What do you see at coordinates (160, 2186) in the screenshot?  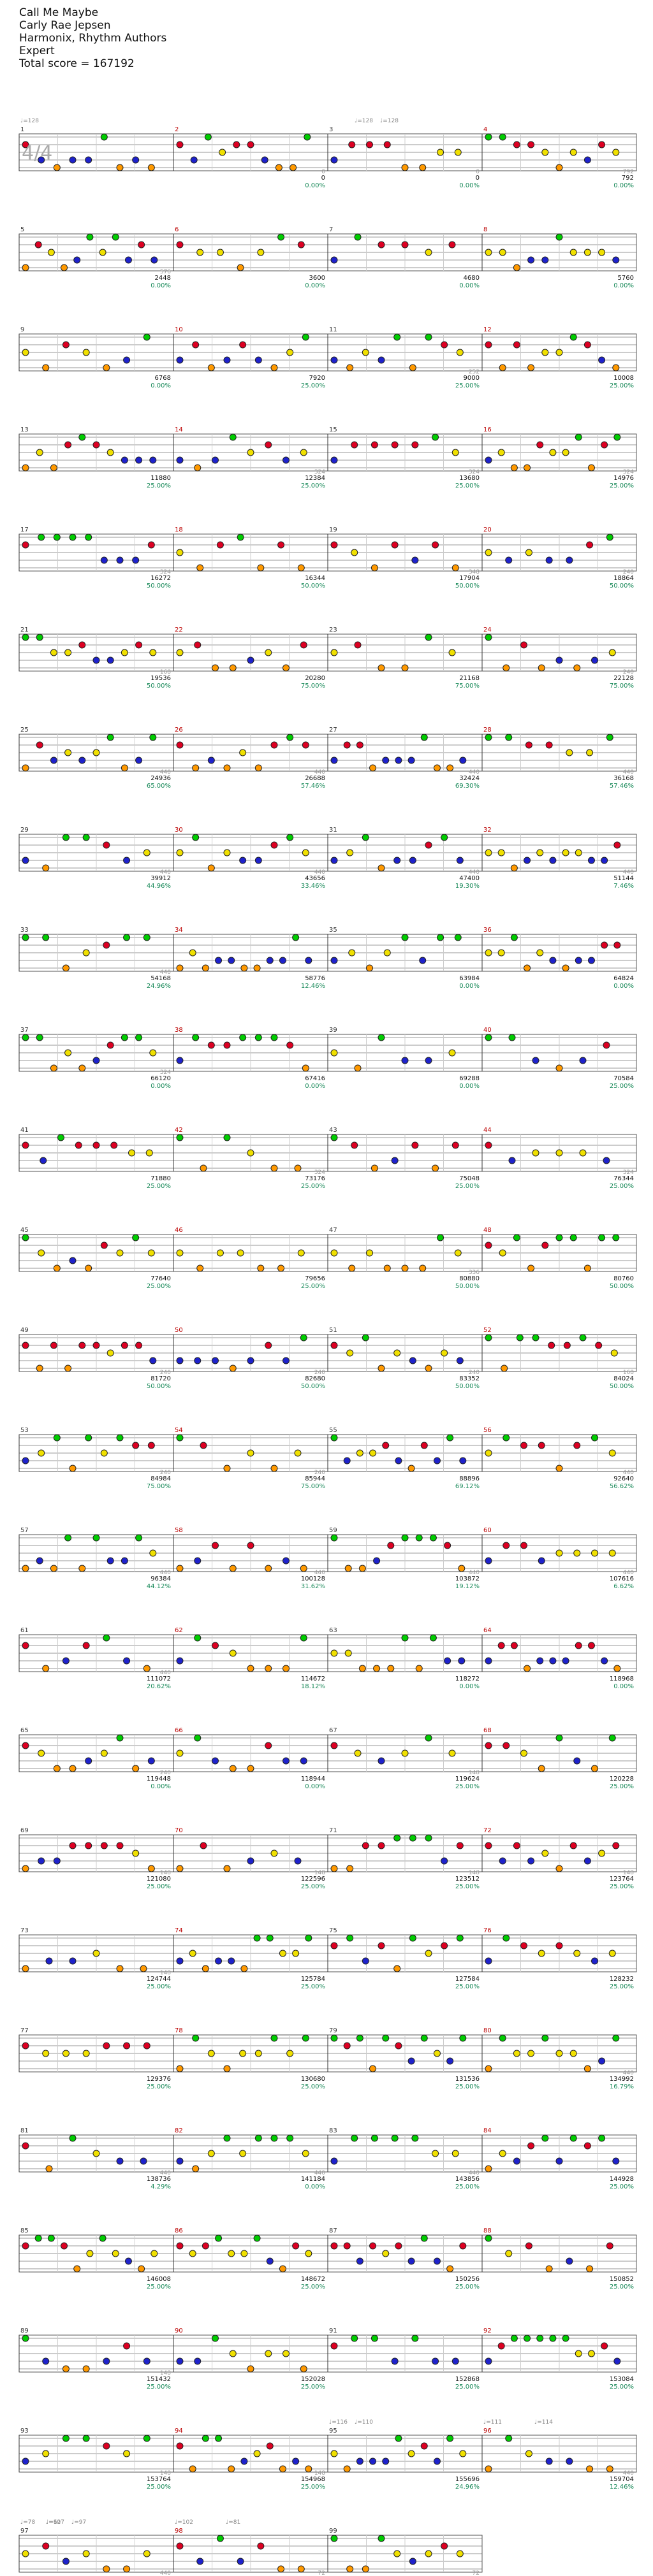 I see `measure-multiplier-pct: 4.29%` at bounding box center [160, 2186].